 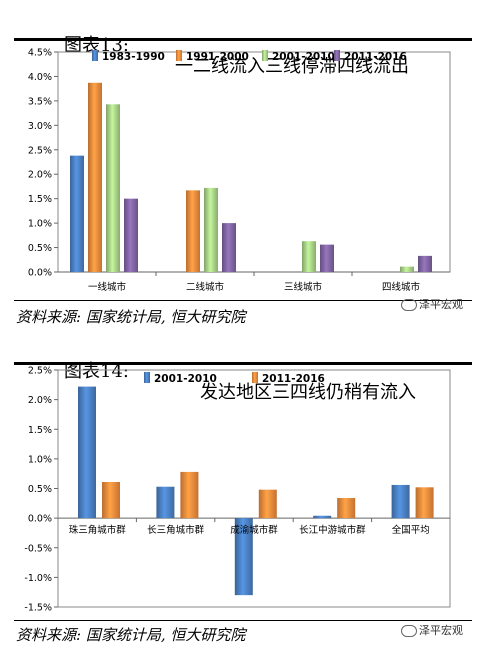 What do you see at coordinates (243, 363) in the screenshot?
I see `figure-14-top-rule` at bounding box center [243, 363].